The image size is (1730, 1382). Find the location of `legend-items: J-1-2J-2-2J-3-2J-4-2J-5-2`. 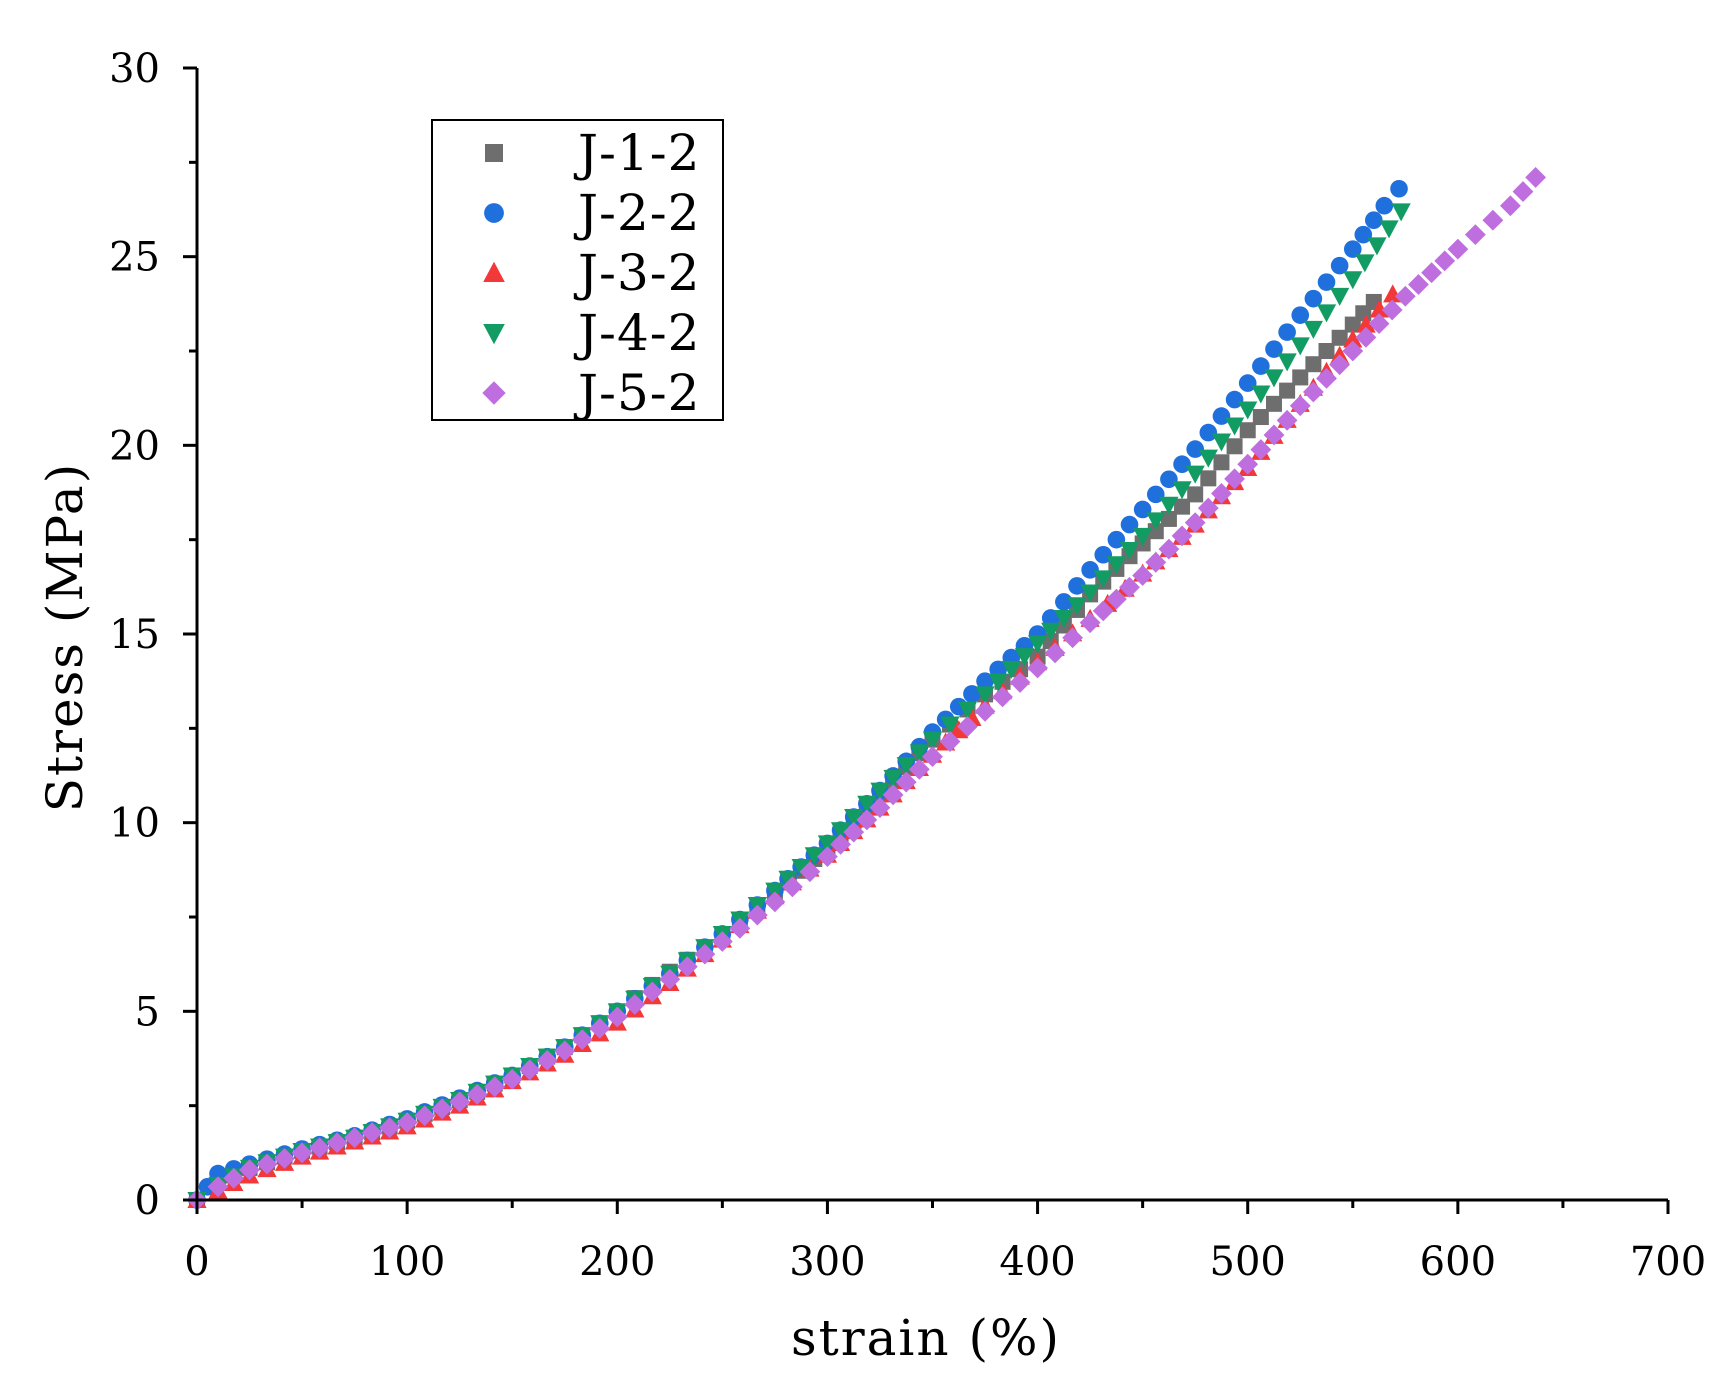

legend-items: J-1-2J-2-2J-3-2J-4-2J-5-2 is located at coordinates (591, 273).